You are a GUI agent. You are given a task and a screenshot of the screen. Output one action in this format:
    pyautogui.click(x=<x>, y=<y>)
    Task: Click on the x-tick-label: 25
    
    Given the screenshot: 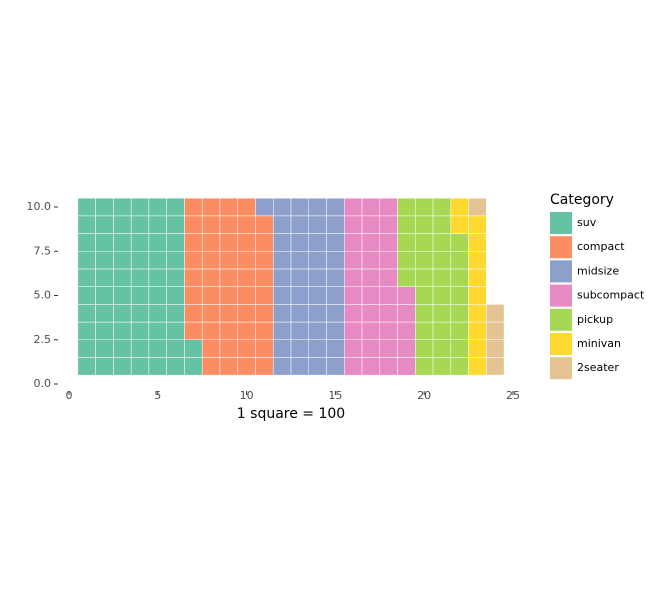 What is the action you would take?
    pyautogui.click(x=513, y=395)
    